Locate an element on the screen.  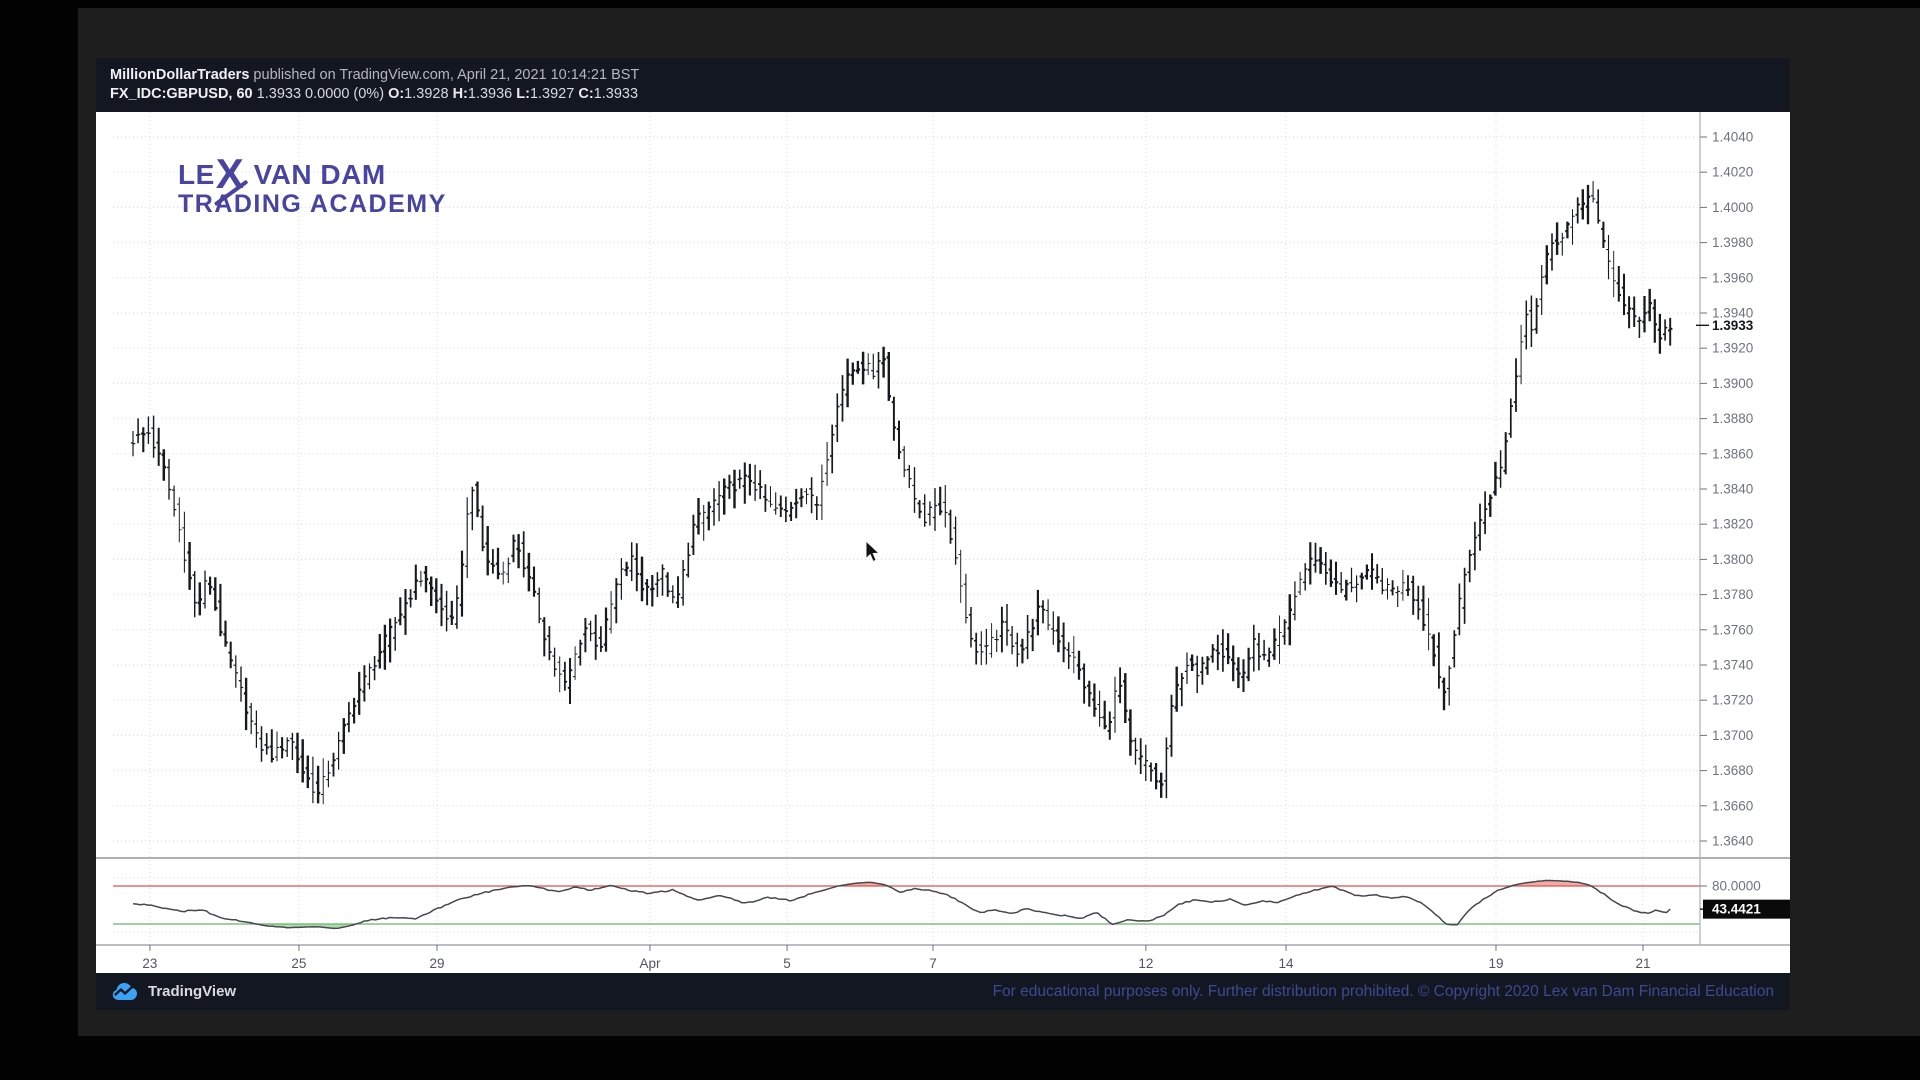
svg-text: 1.3680 is located at coordinates (1732, 770).